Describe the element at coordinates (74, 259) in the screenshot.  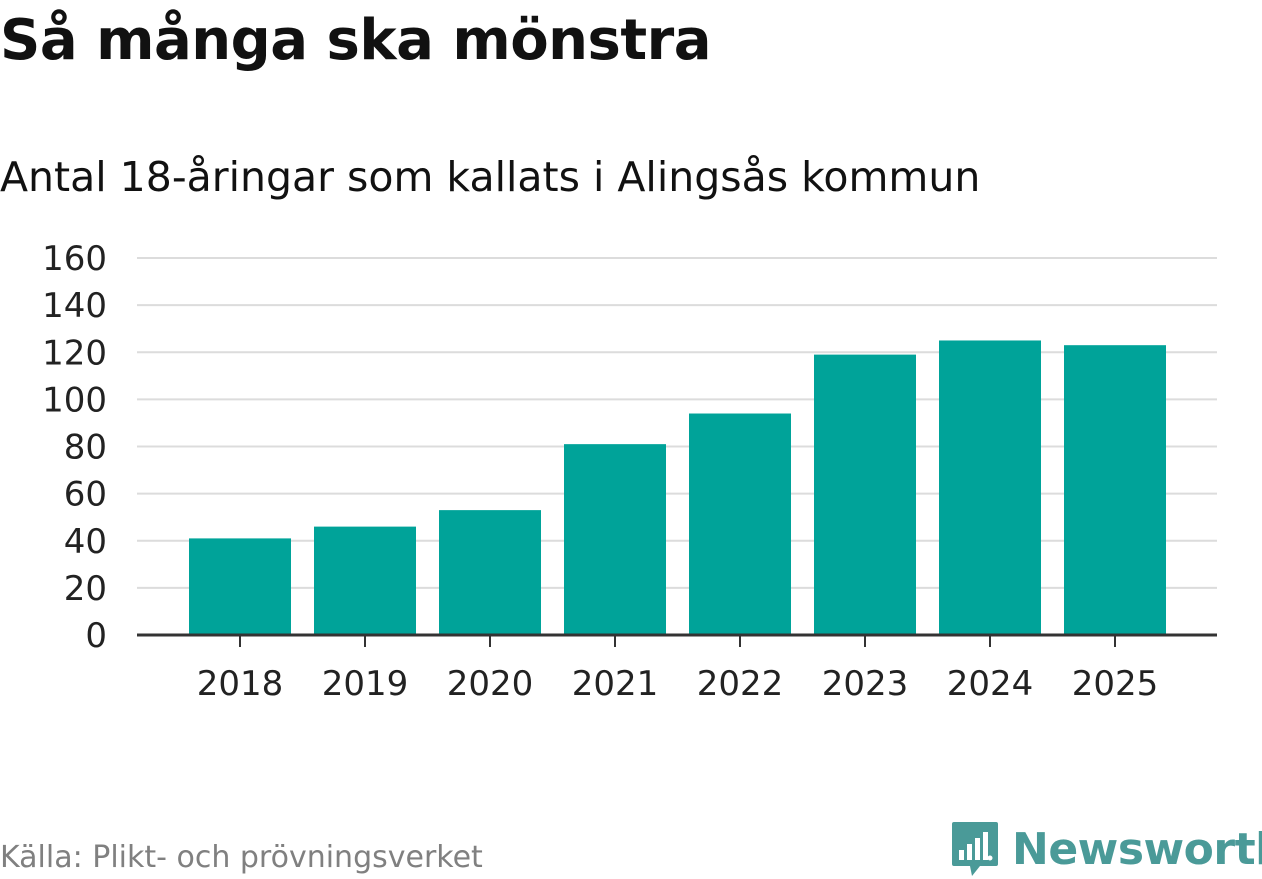
I see `y-tick-label: 160` at that location.